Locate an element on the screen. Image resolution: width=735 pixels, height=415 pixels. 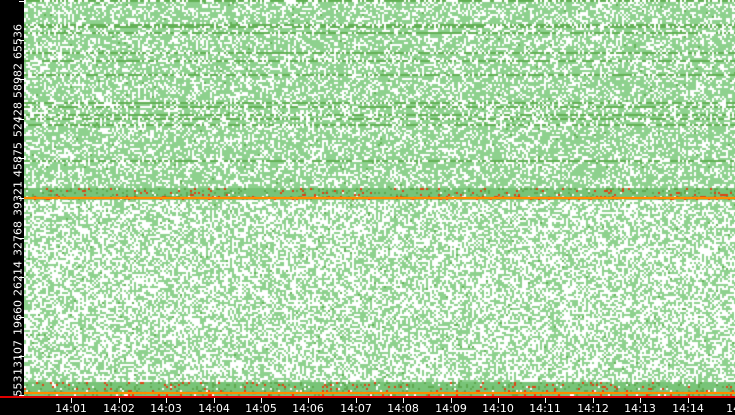
y-axis-tick-label: 45875 is located at coordinates (18, 159).